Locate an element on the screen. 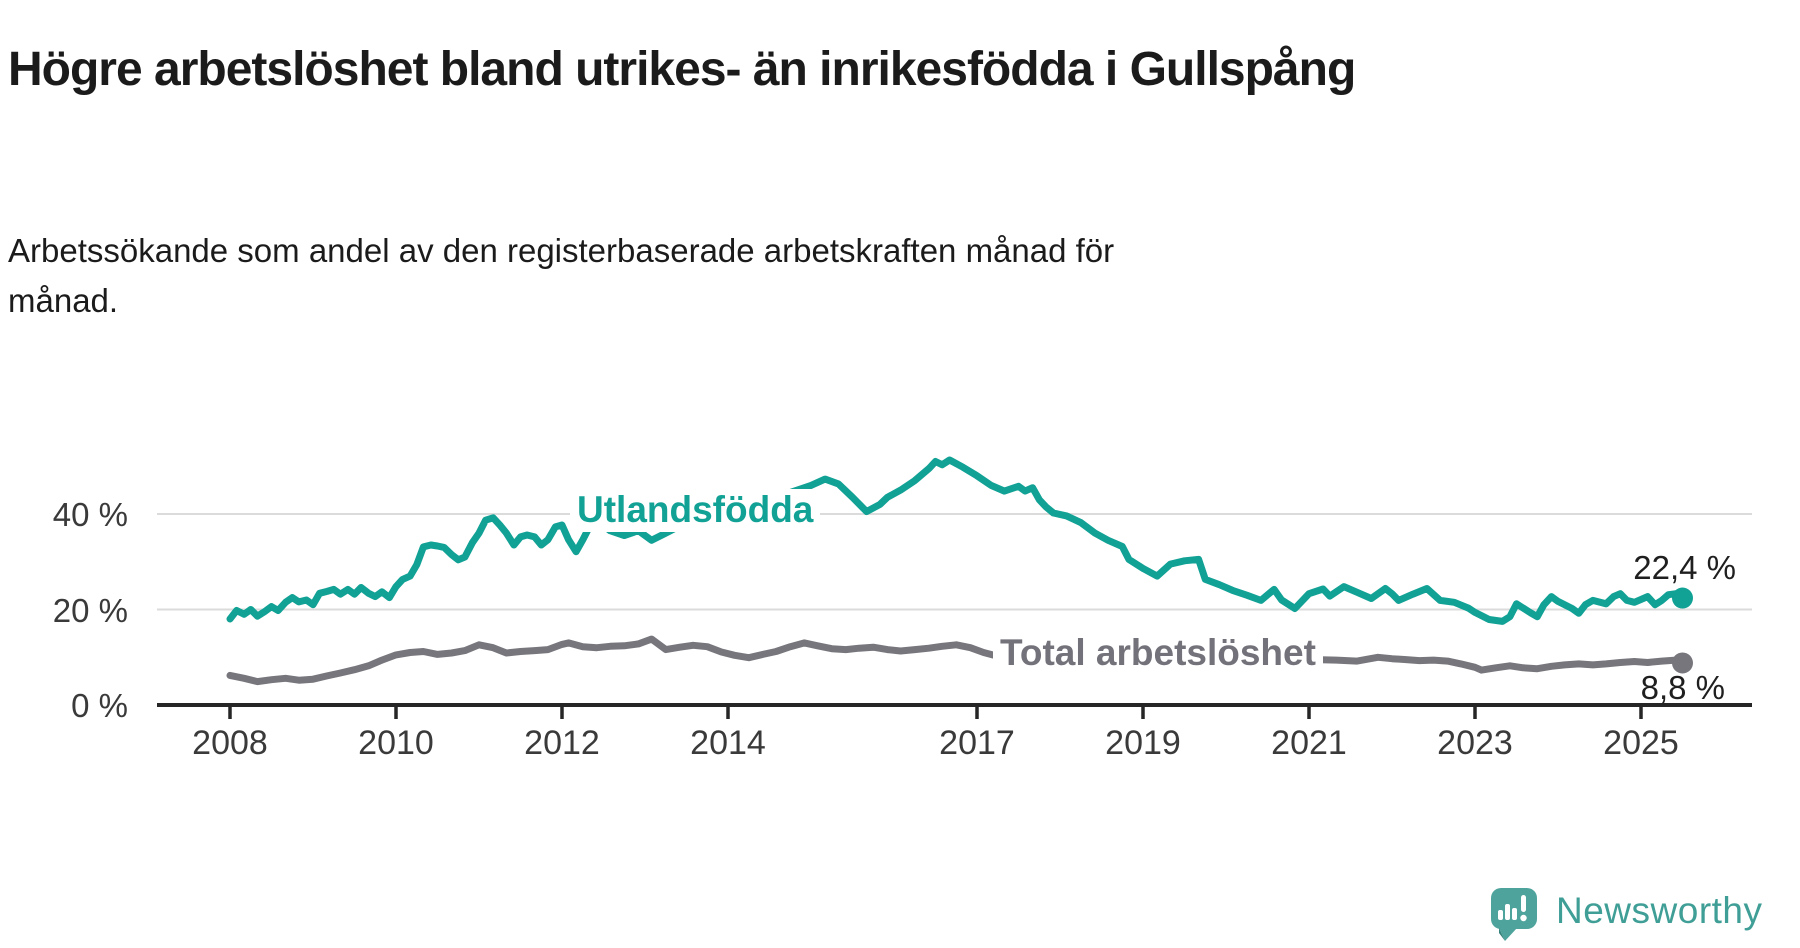 Image resolution: width=1800 pixels, height=948 pixels. y-tick-label-20: 20 % is located at coordinates (90, 610).